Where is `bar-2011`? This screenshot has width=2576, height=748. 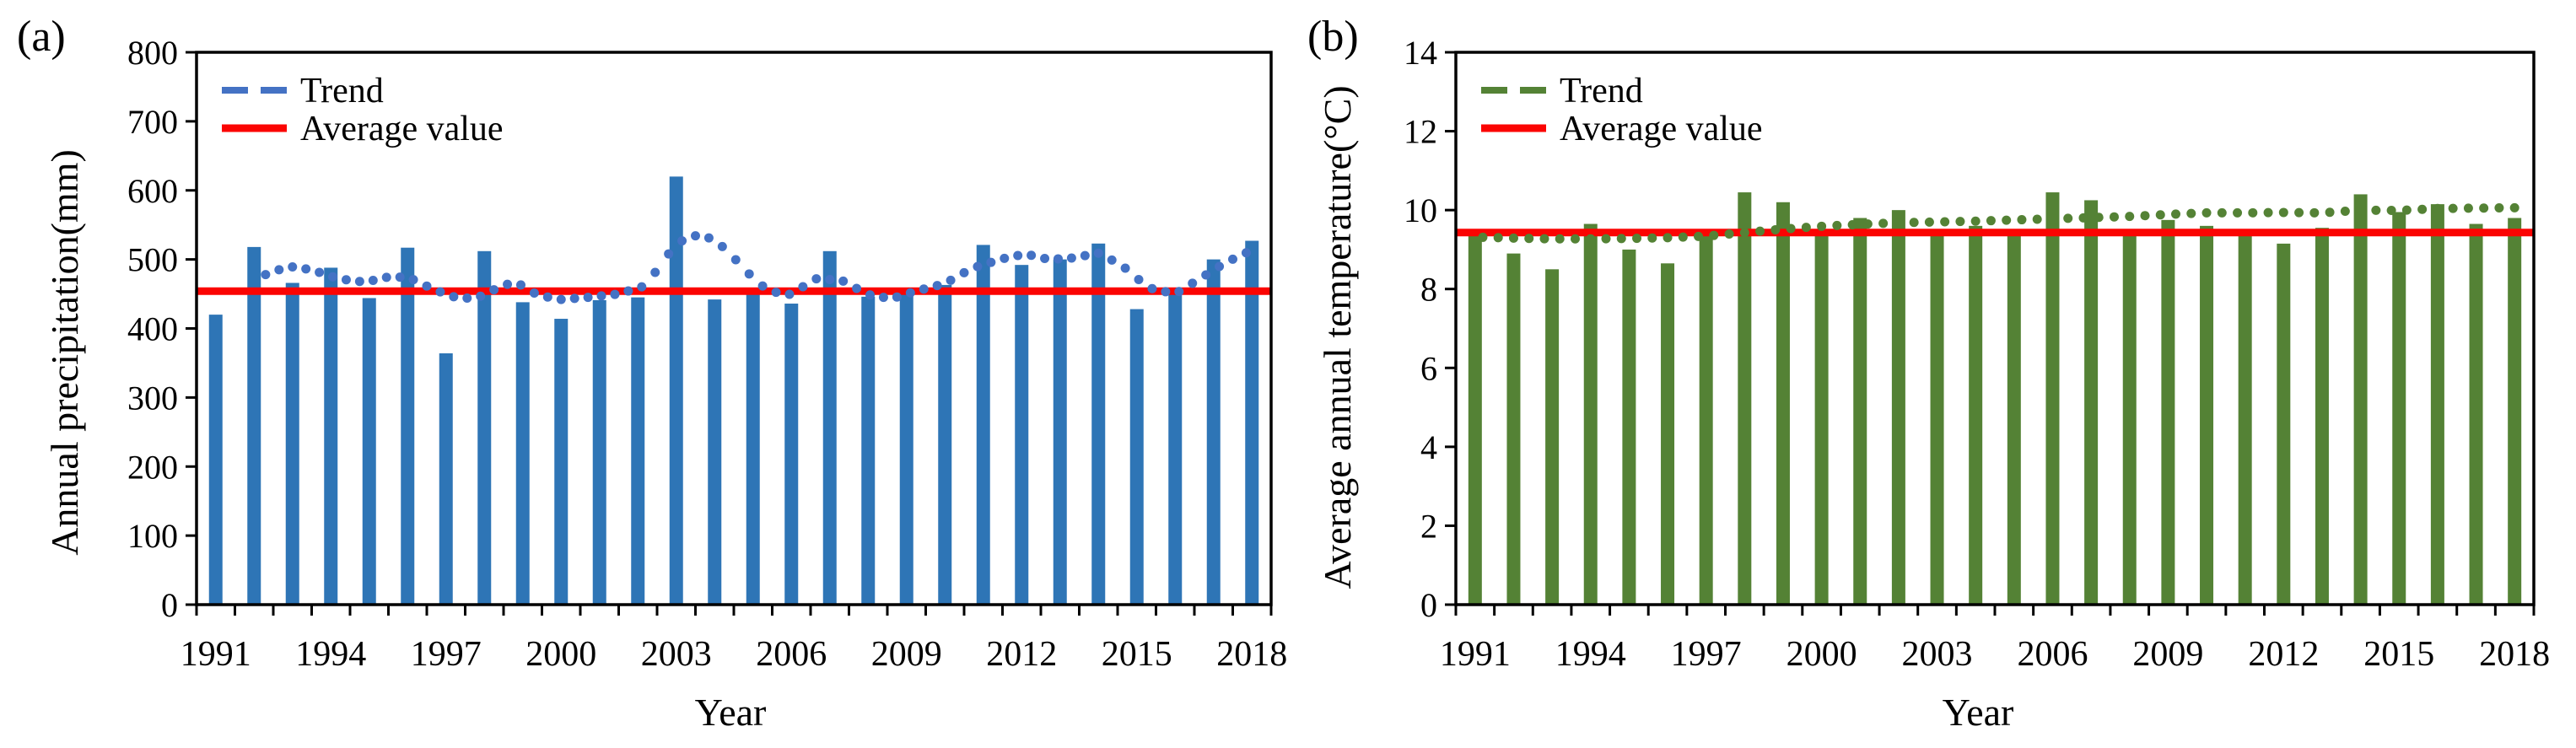 bar-2011 is located at coordinates (2245, 420).